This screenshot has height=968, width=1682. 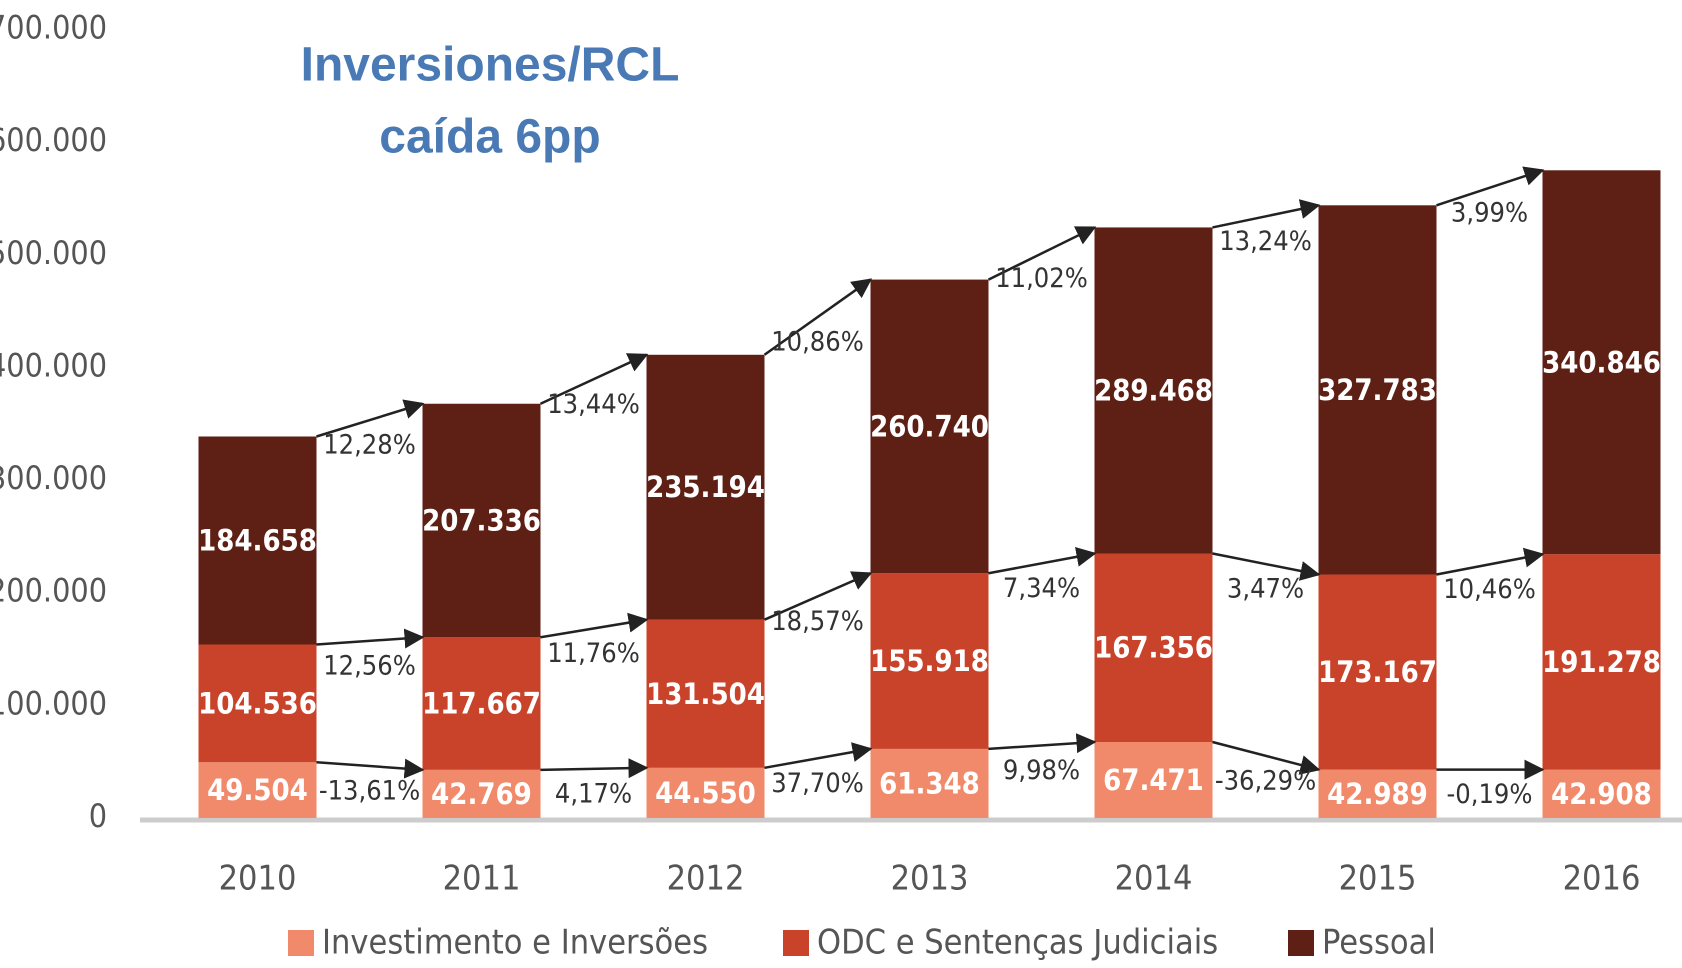 I want to click on data-label: 42.908, so click(x=1601, y=794).